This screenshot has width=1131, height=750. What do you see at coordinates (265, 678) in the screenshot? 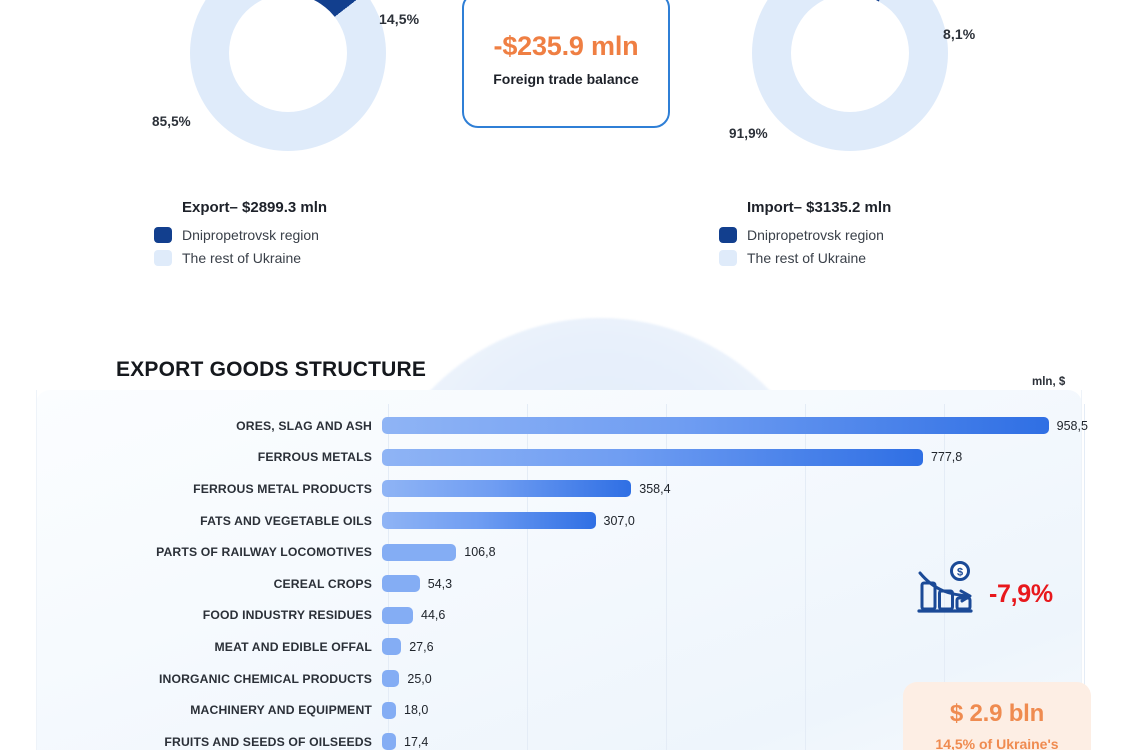
I see `bar-category-label: INORGANIC CHEMICAL PRODUCTS` at bounding box center [265, 678].